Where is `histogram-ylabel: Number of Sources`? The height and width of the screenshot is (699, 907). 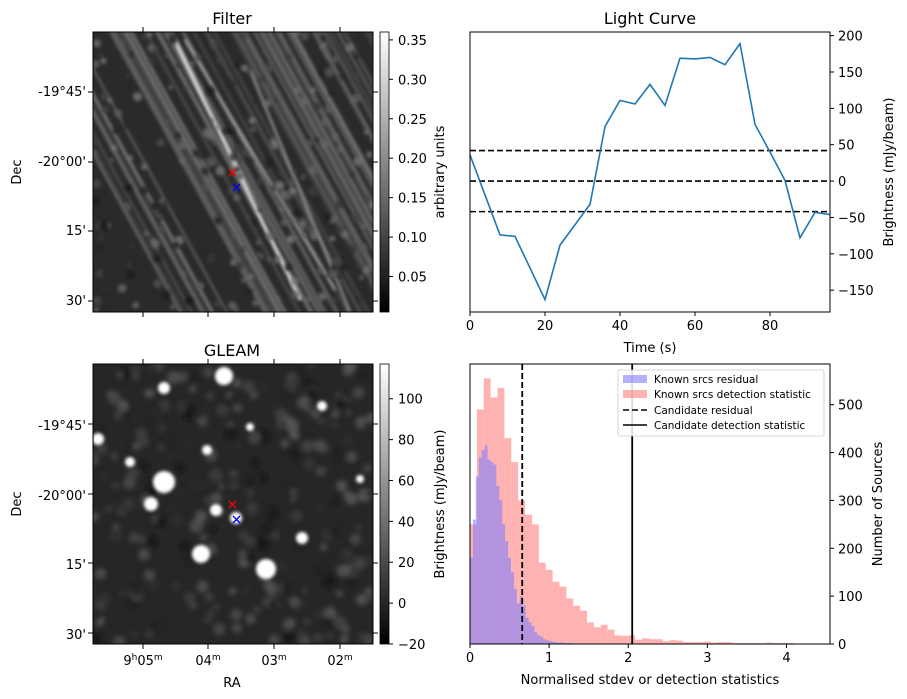
histogram-ylabel: Number of Sources is located at coordinates (878, 504).